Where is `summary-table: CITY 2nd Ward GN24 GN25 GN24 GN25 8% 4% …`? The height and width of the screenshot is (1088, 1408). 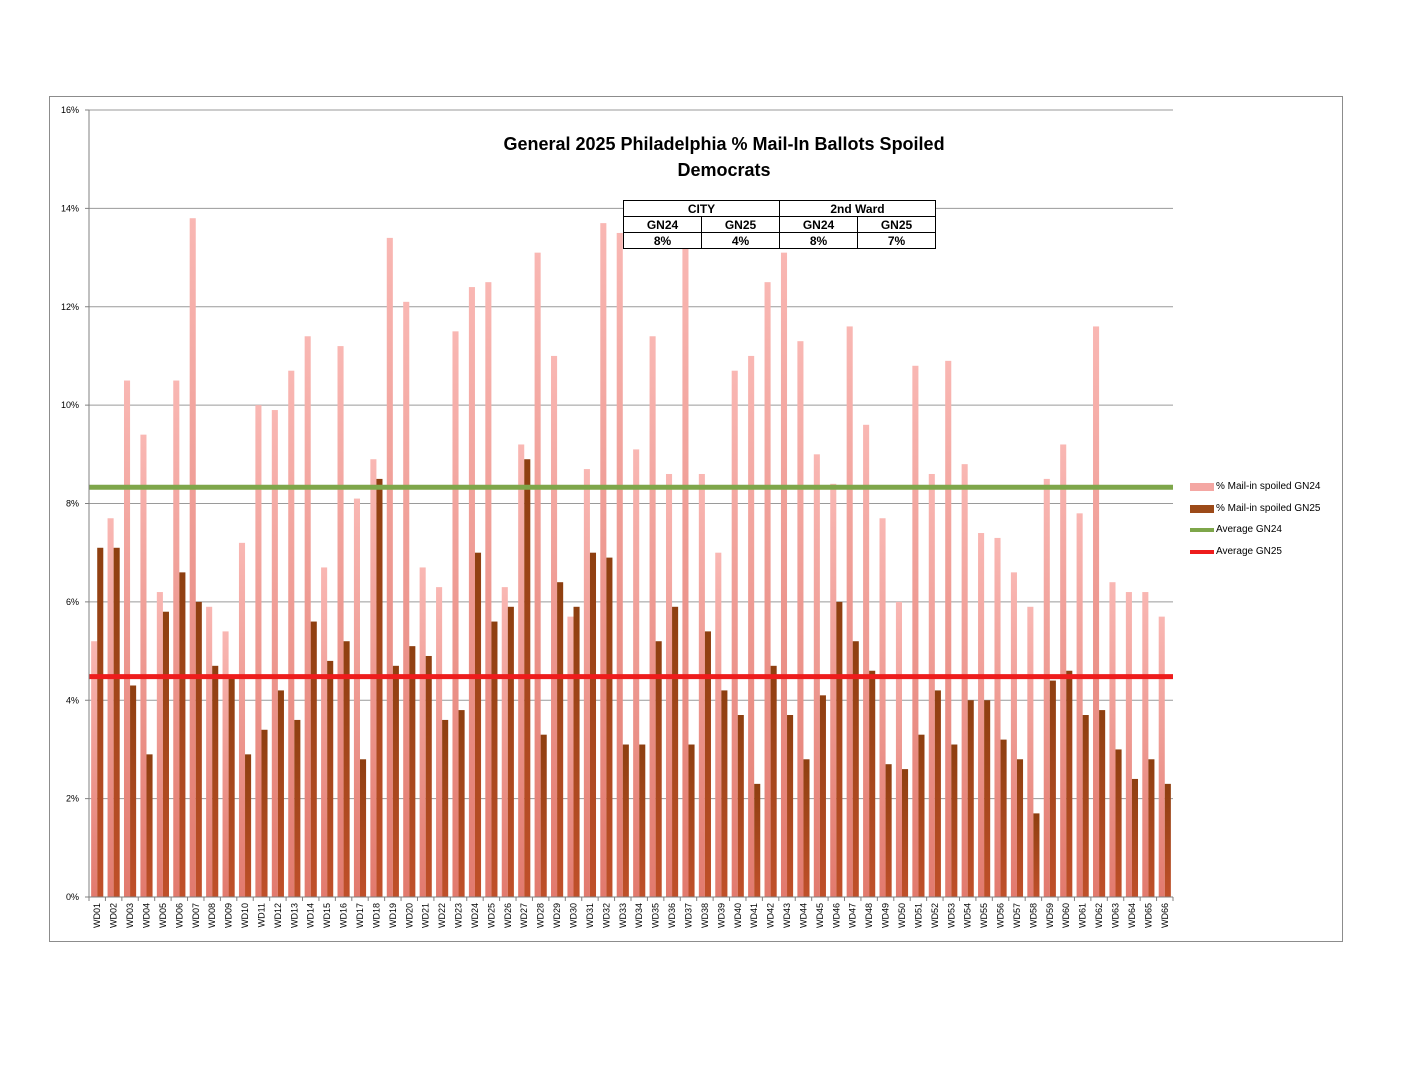 summary-table: CITY 2nd Ward GN24 GN25 GN24 GN25 8% 4% … is located at coordinates (779, 224).